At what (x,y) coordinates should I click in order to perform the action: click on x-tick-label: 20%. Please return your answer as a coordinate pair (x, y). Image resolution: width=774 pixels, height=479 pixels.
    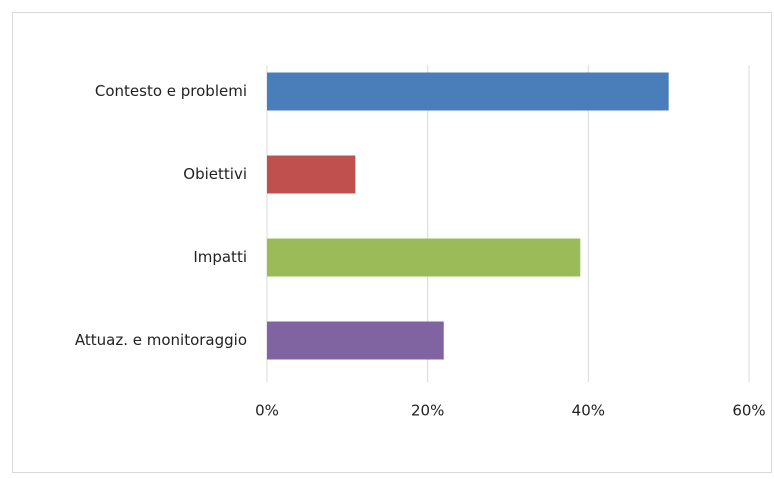
    Looking at the image, I should click on (427, 411).